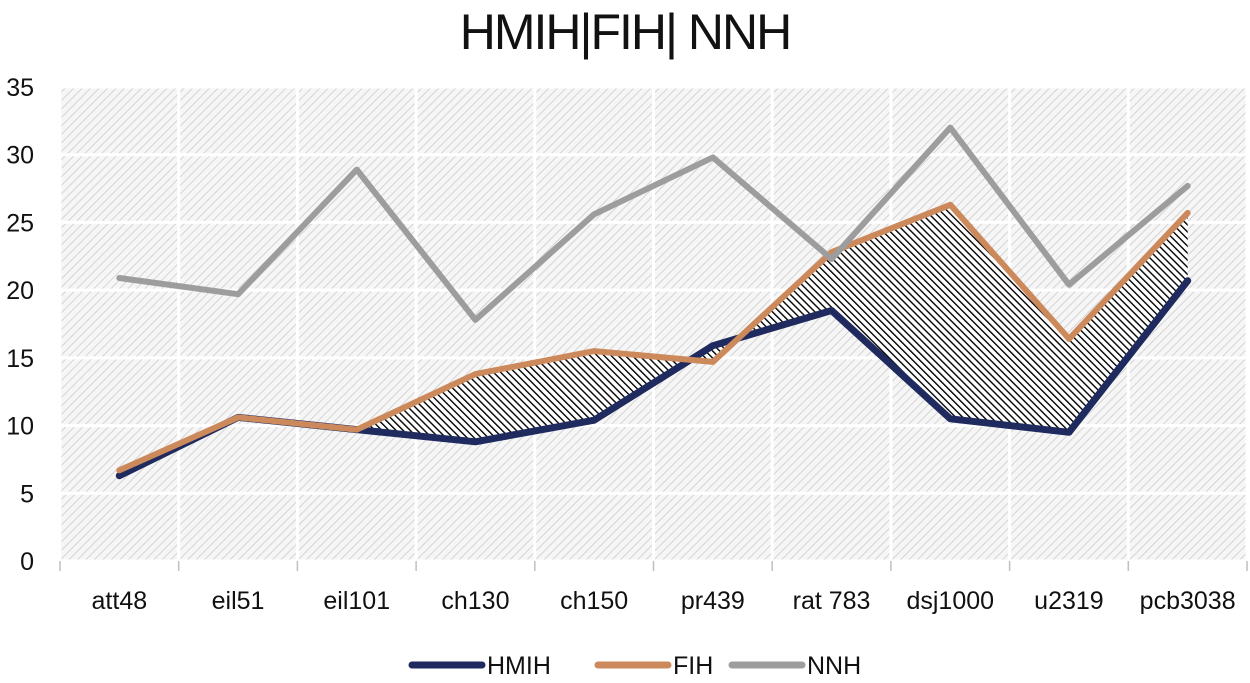 This screenshot has height=683, width=1250. Describe the element at coordinates (713, 601) in the screenshot. I see `x-tick-label: pr439` at that location.